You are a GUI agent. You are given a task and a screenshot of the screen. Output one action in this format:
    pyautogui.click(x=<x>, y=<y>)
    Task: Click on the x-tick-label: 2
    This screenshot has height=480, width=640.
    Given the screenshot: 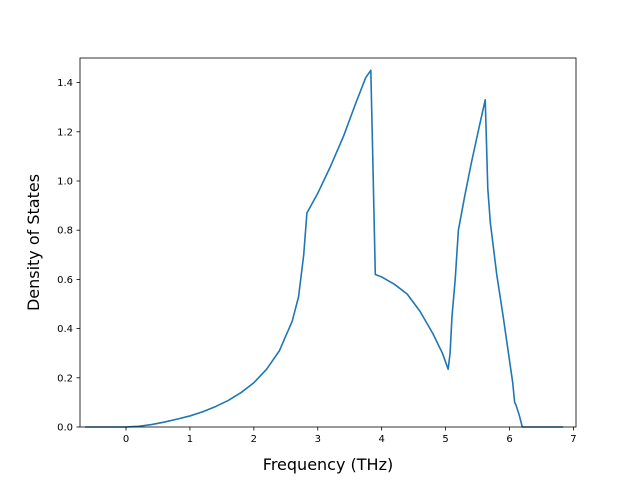 What is the action you would take?
    pyautogui.click(x=254, y=439)
    